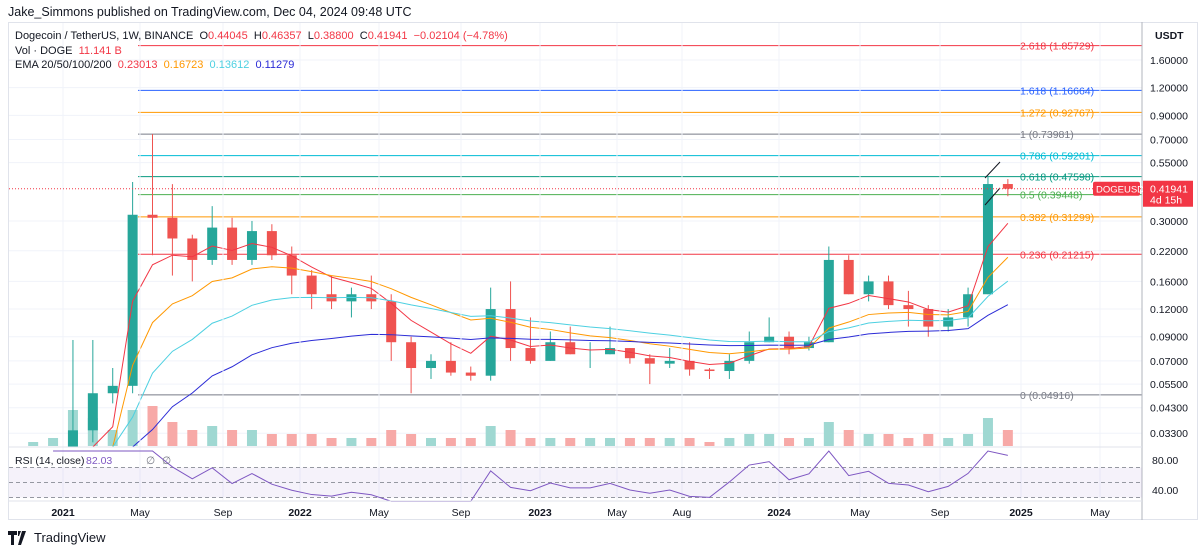 This screenshot has width=1200, height=554. Describe the element at coordinates (1169, 116) in the screenshot. I see `price-tick-label: 0.90000` at that location.